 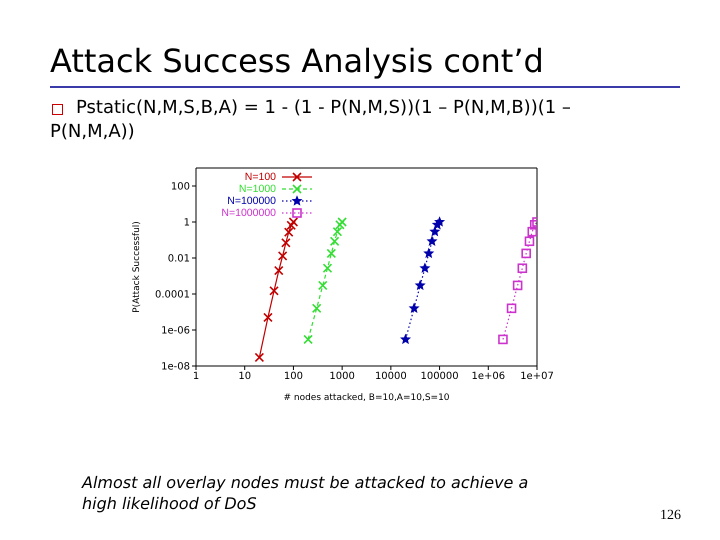 What do you see at coordinates (537, 376) in the screenshot?
I see `x-tick-label: 1e+07` at bounding box center [537, 376].